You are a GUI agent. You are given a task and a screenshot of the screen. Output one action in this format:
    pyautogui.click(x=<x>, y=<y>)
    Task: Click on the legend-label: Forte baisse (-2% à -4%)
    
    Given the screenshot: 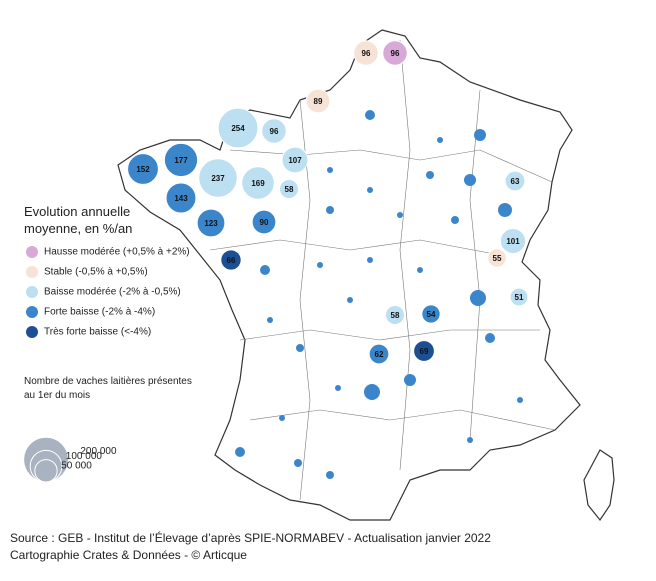 What is the action you would take?
    pyautogui.click(x=99, y=312)
    